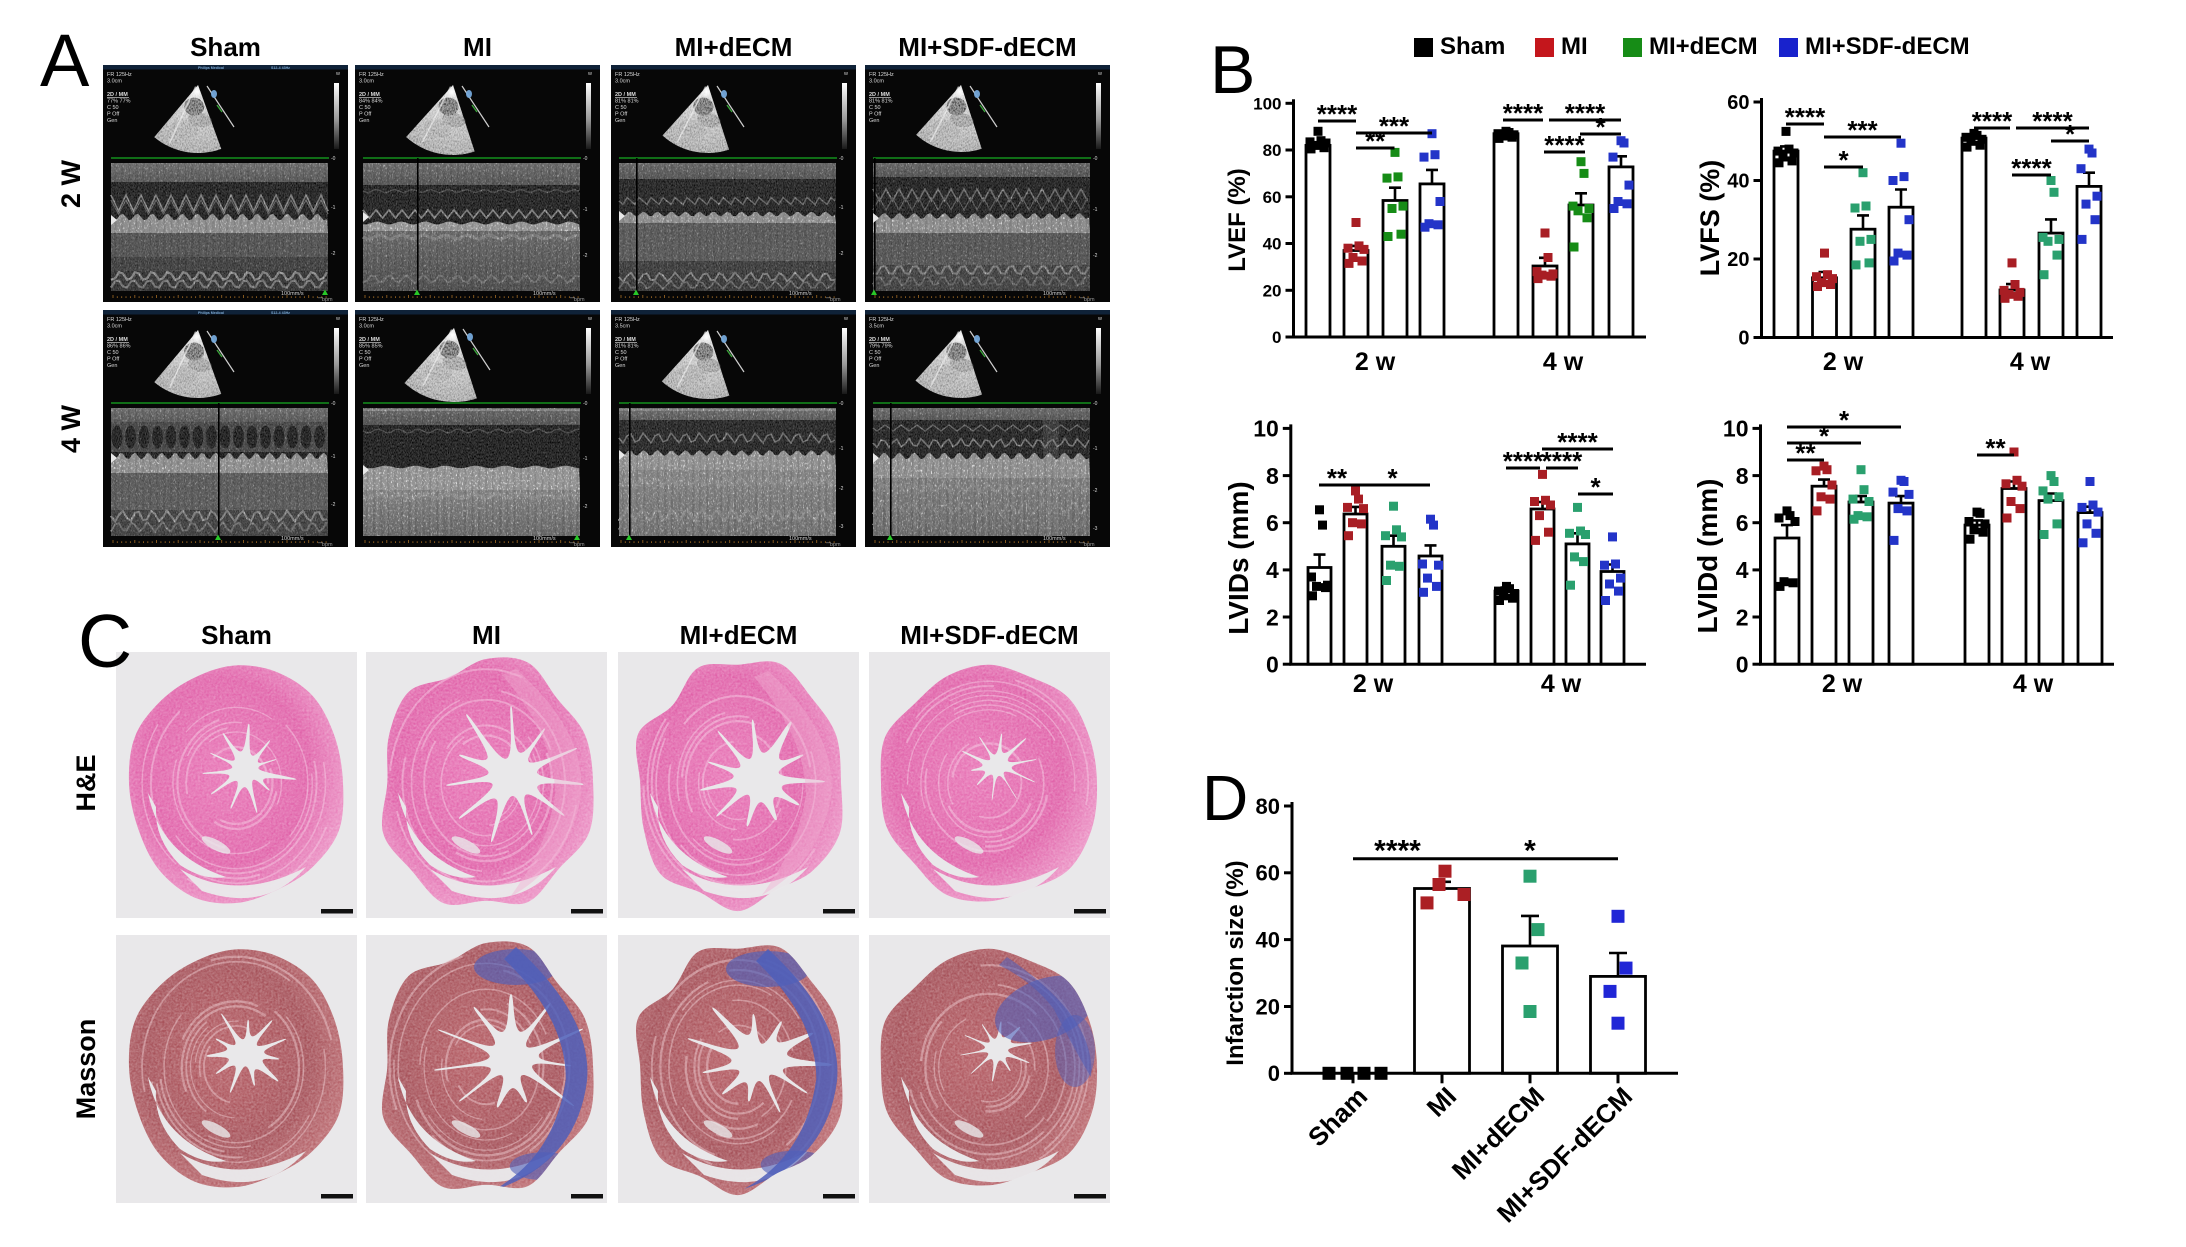 The image size is (2186, 1247). Describe the element at coordinates (119, 102) in the screenshot. I see `svg-text: 77% 77%` at that location.